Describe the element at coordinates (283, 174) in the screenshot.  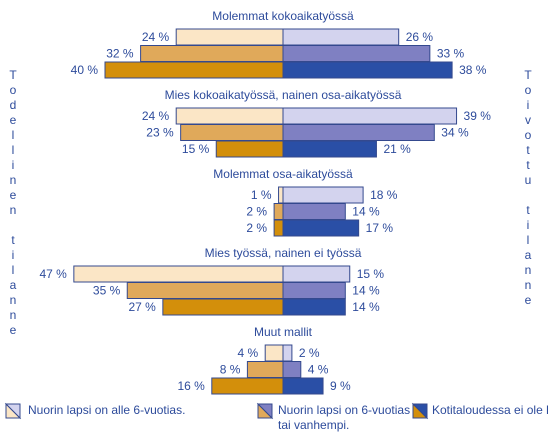
I see `group-title: Molemmat osa-aikatyössä` at that location.